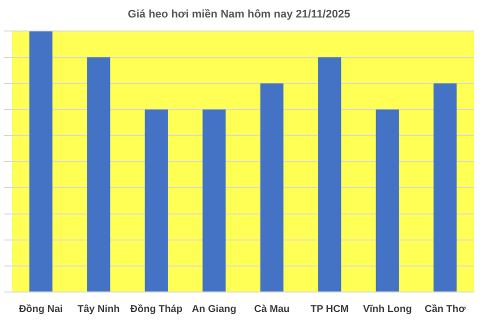  I want to click on chart-title: Giá heo hơi miền Nam hôm nay 21/11/2025, so click(239, 14).